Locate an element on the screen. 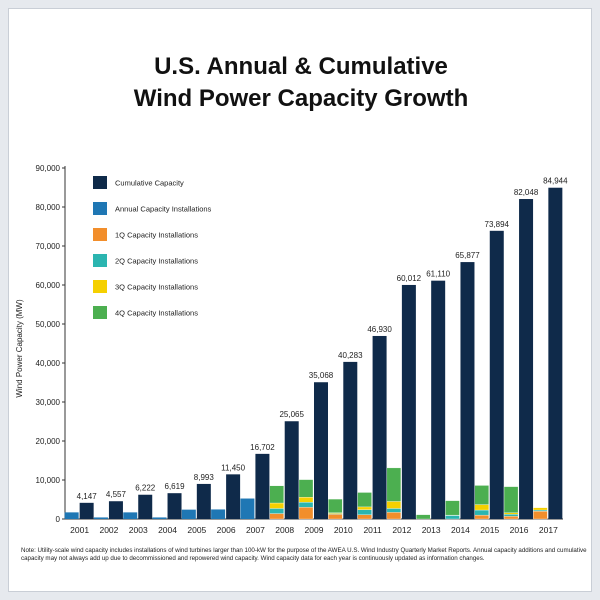 Image resolution: width=600 pixels, height=600 pixels. cumulative-data-label: 4,557 is located at coordinates (116, 494).